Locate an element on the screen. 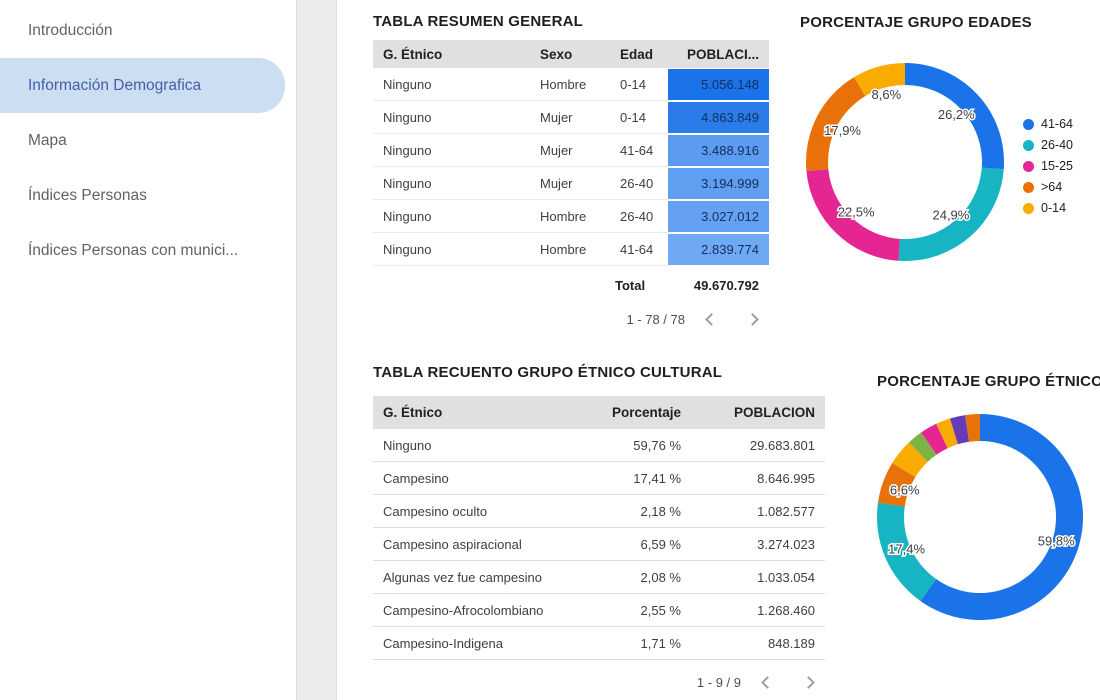 This screenshot has width=1100, height=700. slice-label: 24,9% is located at coordinates (950, 214).